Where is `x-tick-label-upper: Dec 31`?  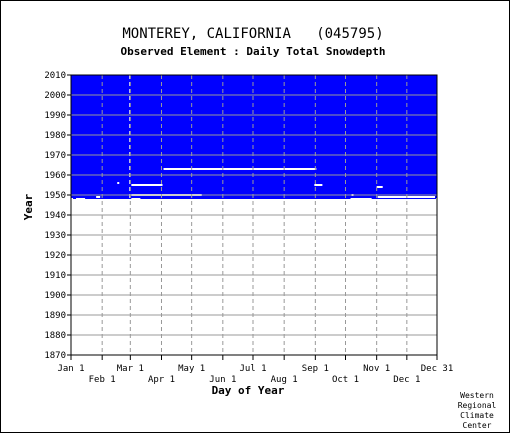 x-tick-label-upper: Dec 31 is located at coordinates (437, 369).